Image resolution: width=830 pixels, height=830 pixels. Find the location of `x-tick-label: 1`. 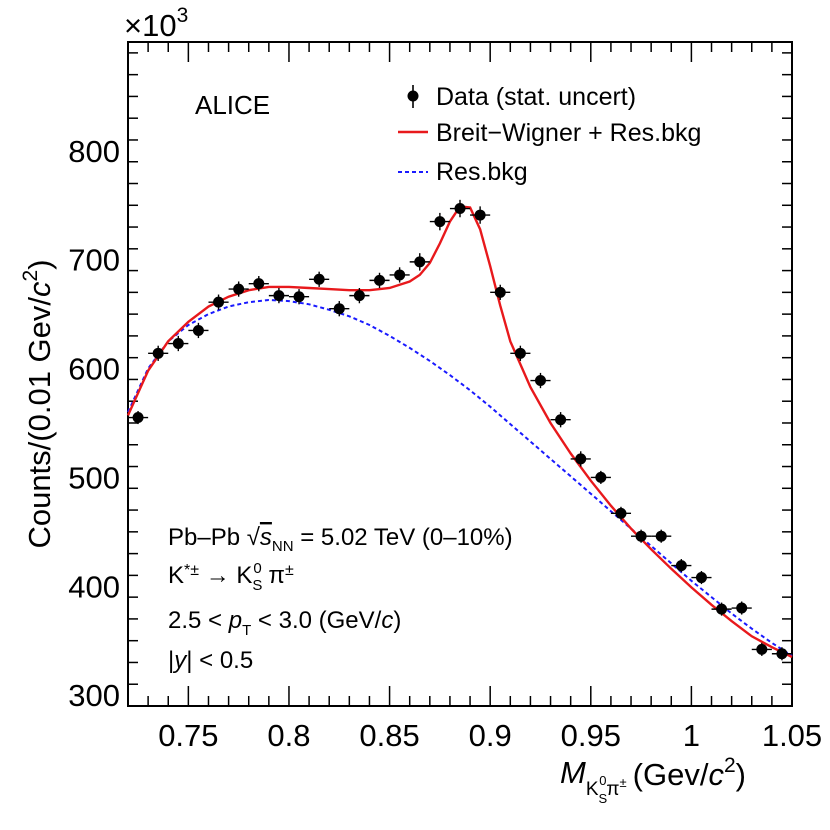

x-tick-label: 1 is located at coordinates (691, 735).